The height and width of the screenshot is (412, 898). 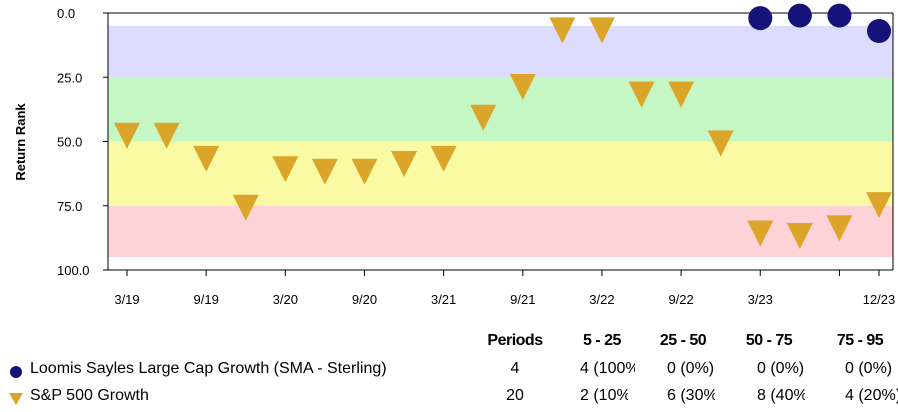 I want to click on count-50-75: 8 (40%), so click(x=781, y=395).